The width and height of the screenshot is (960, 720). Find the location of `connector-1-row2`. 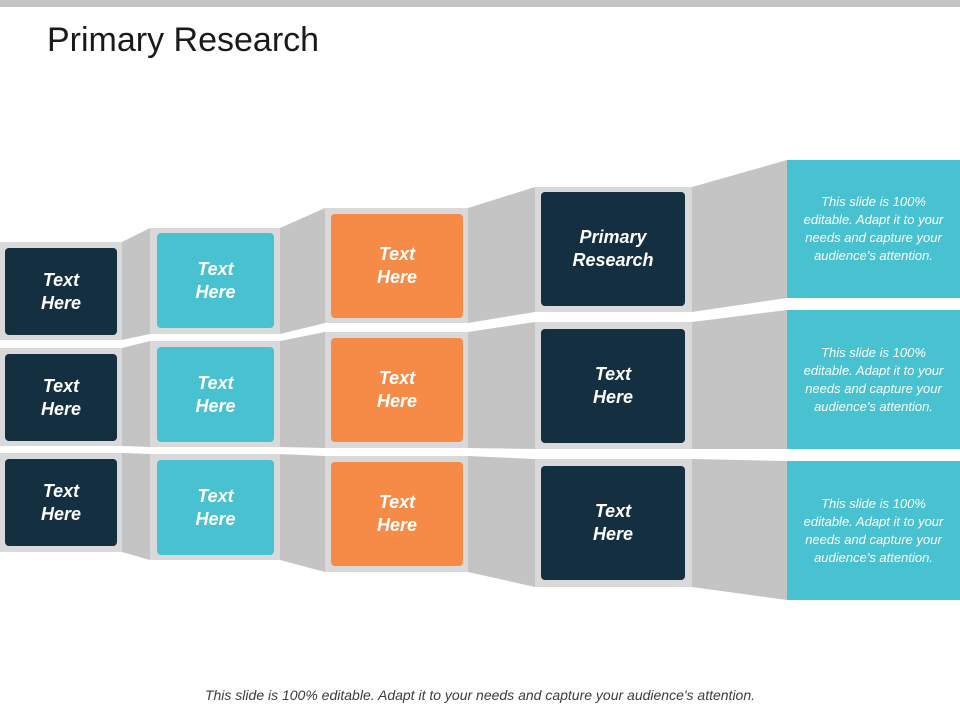

connector-1-row2 is located at coordinates (136, 394).